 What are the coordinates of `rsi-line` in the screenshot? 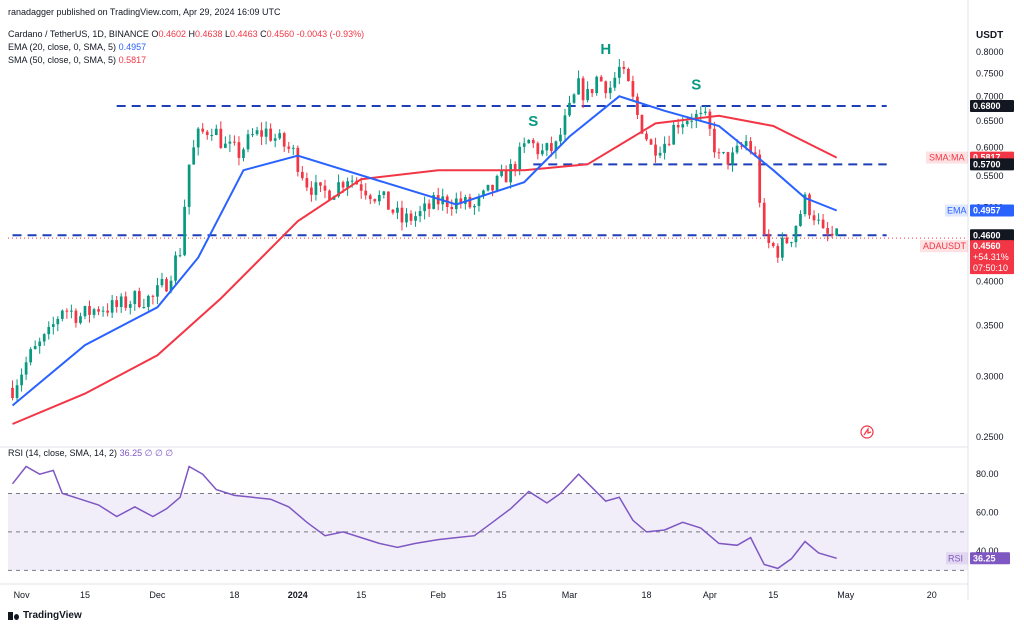 It's located at (424, 517).